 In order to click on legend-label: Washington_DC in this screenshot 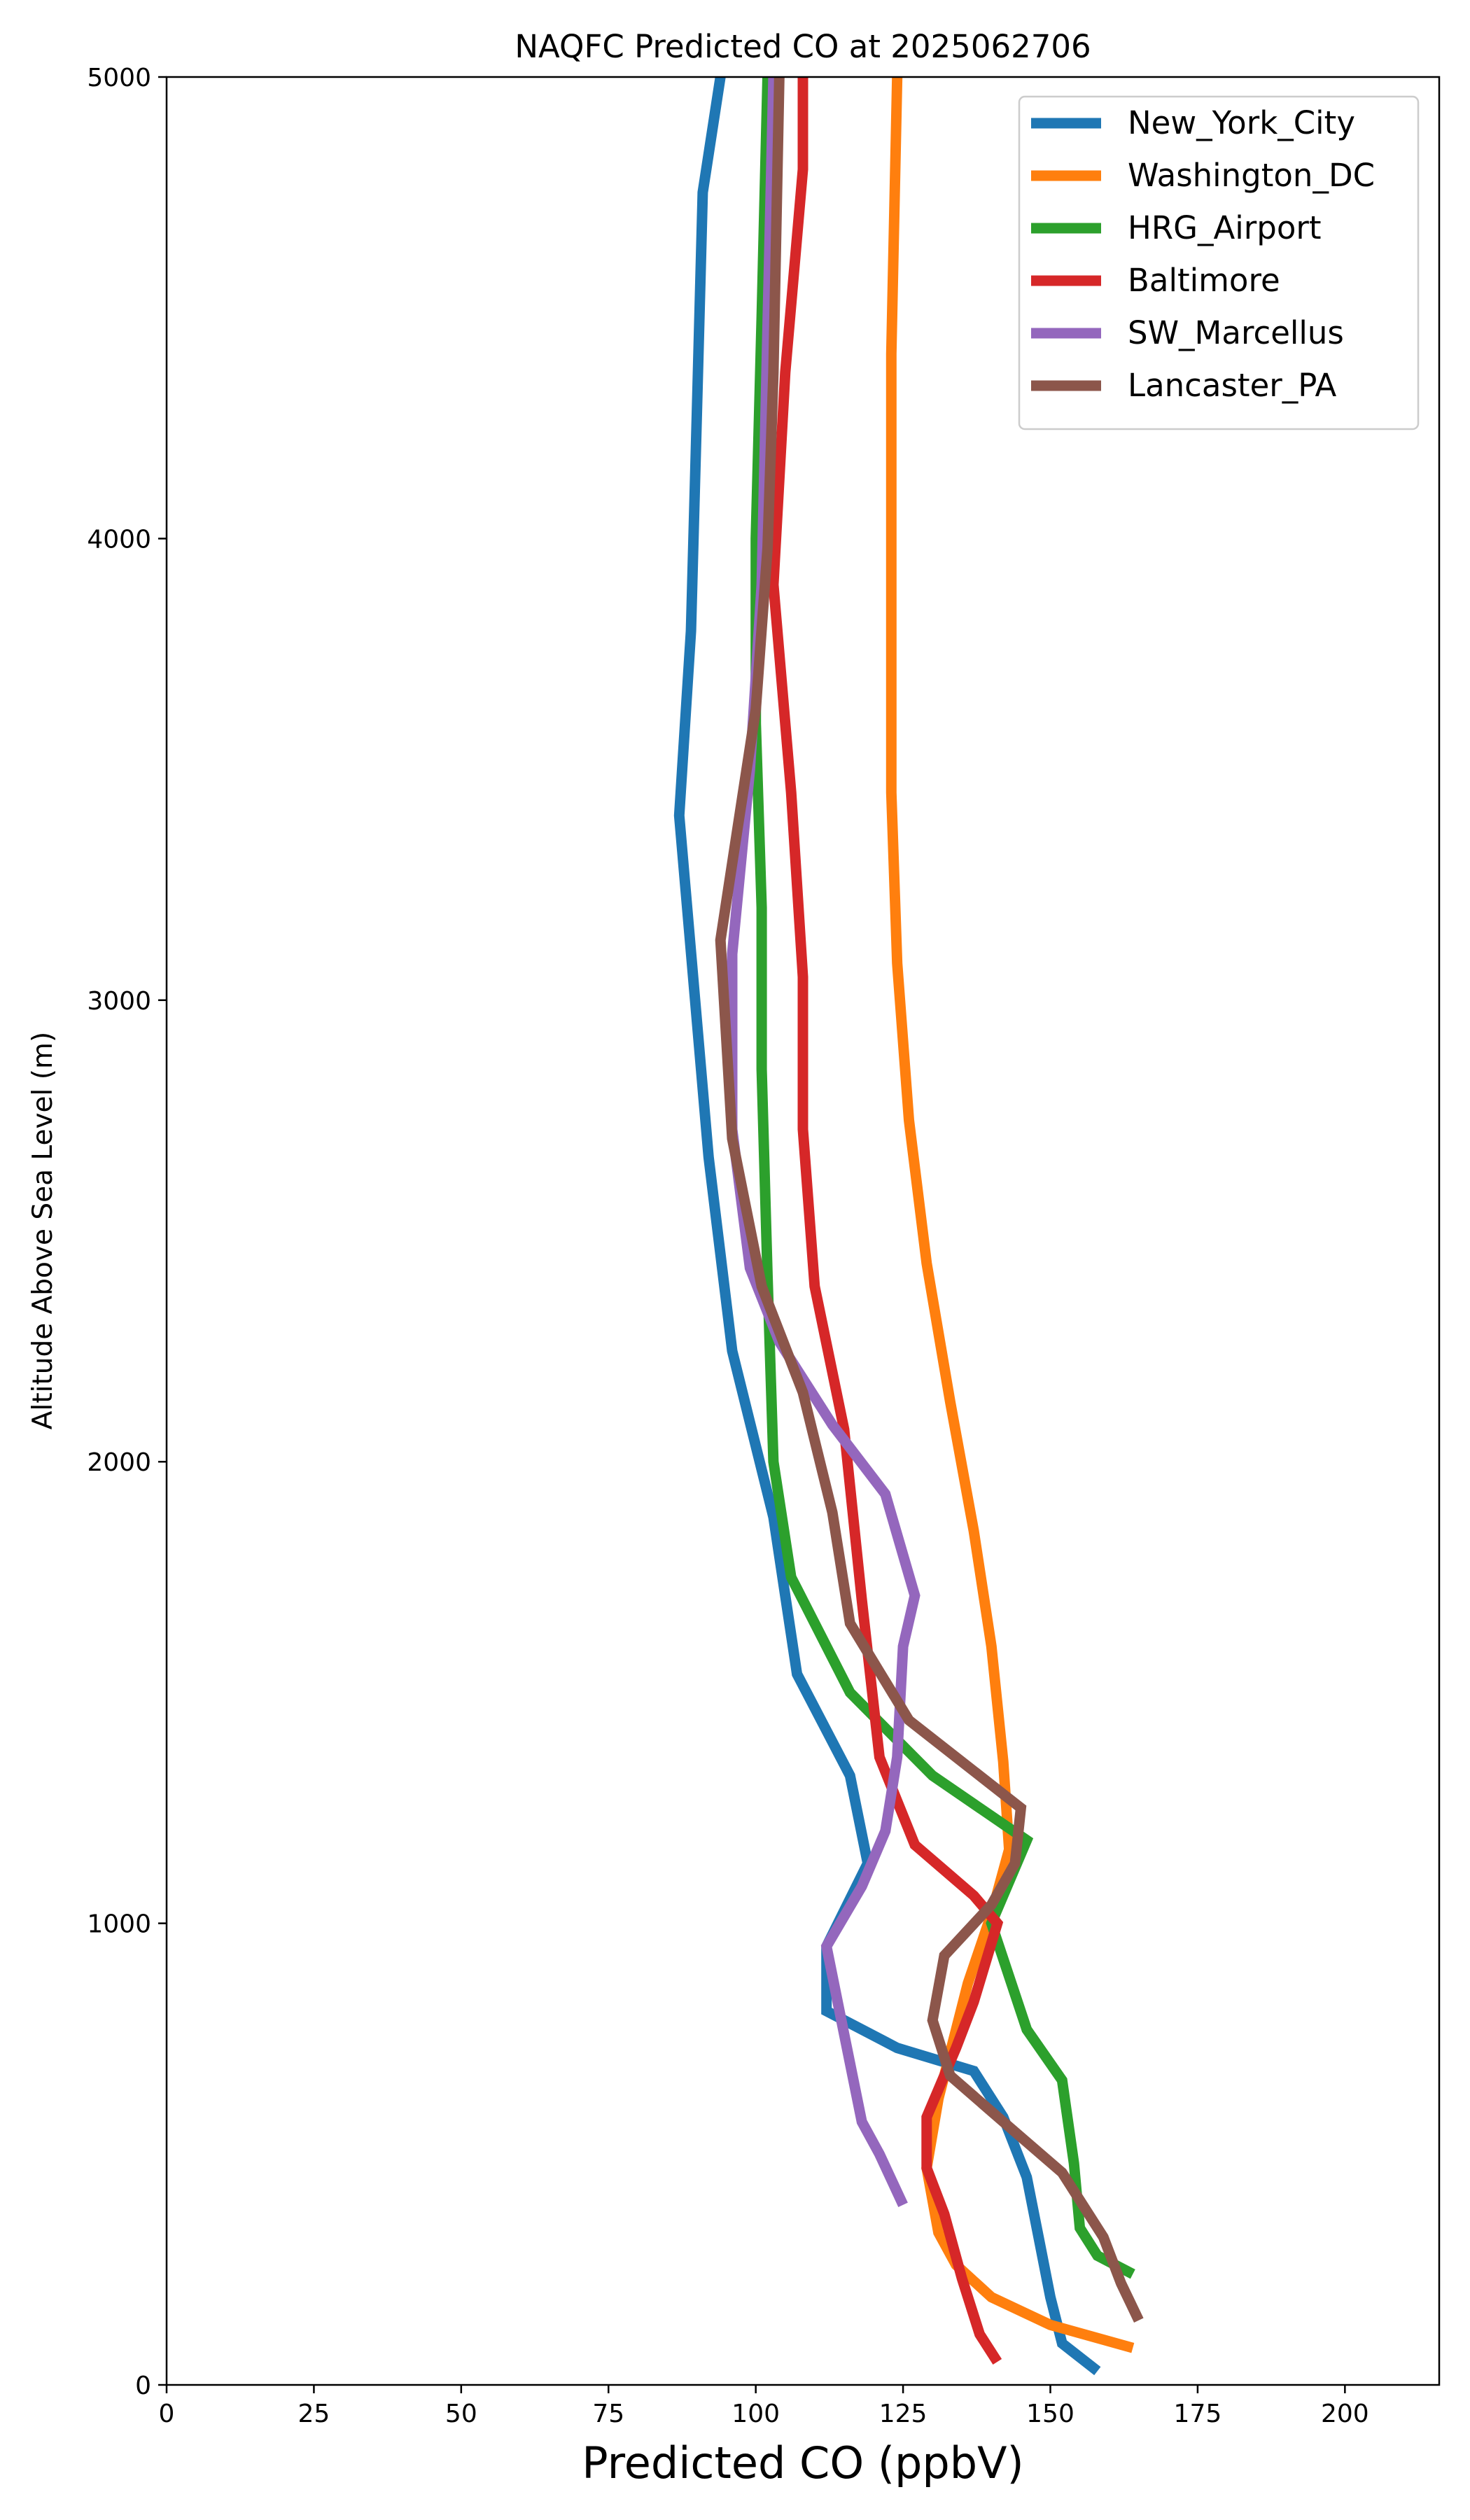, I will do `click(1251, 175)`.